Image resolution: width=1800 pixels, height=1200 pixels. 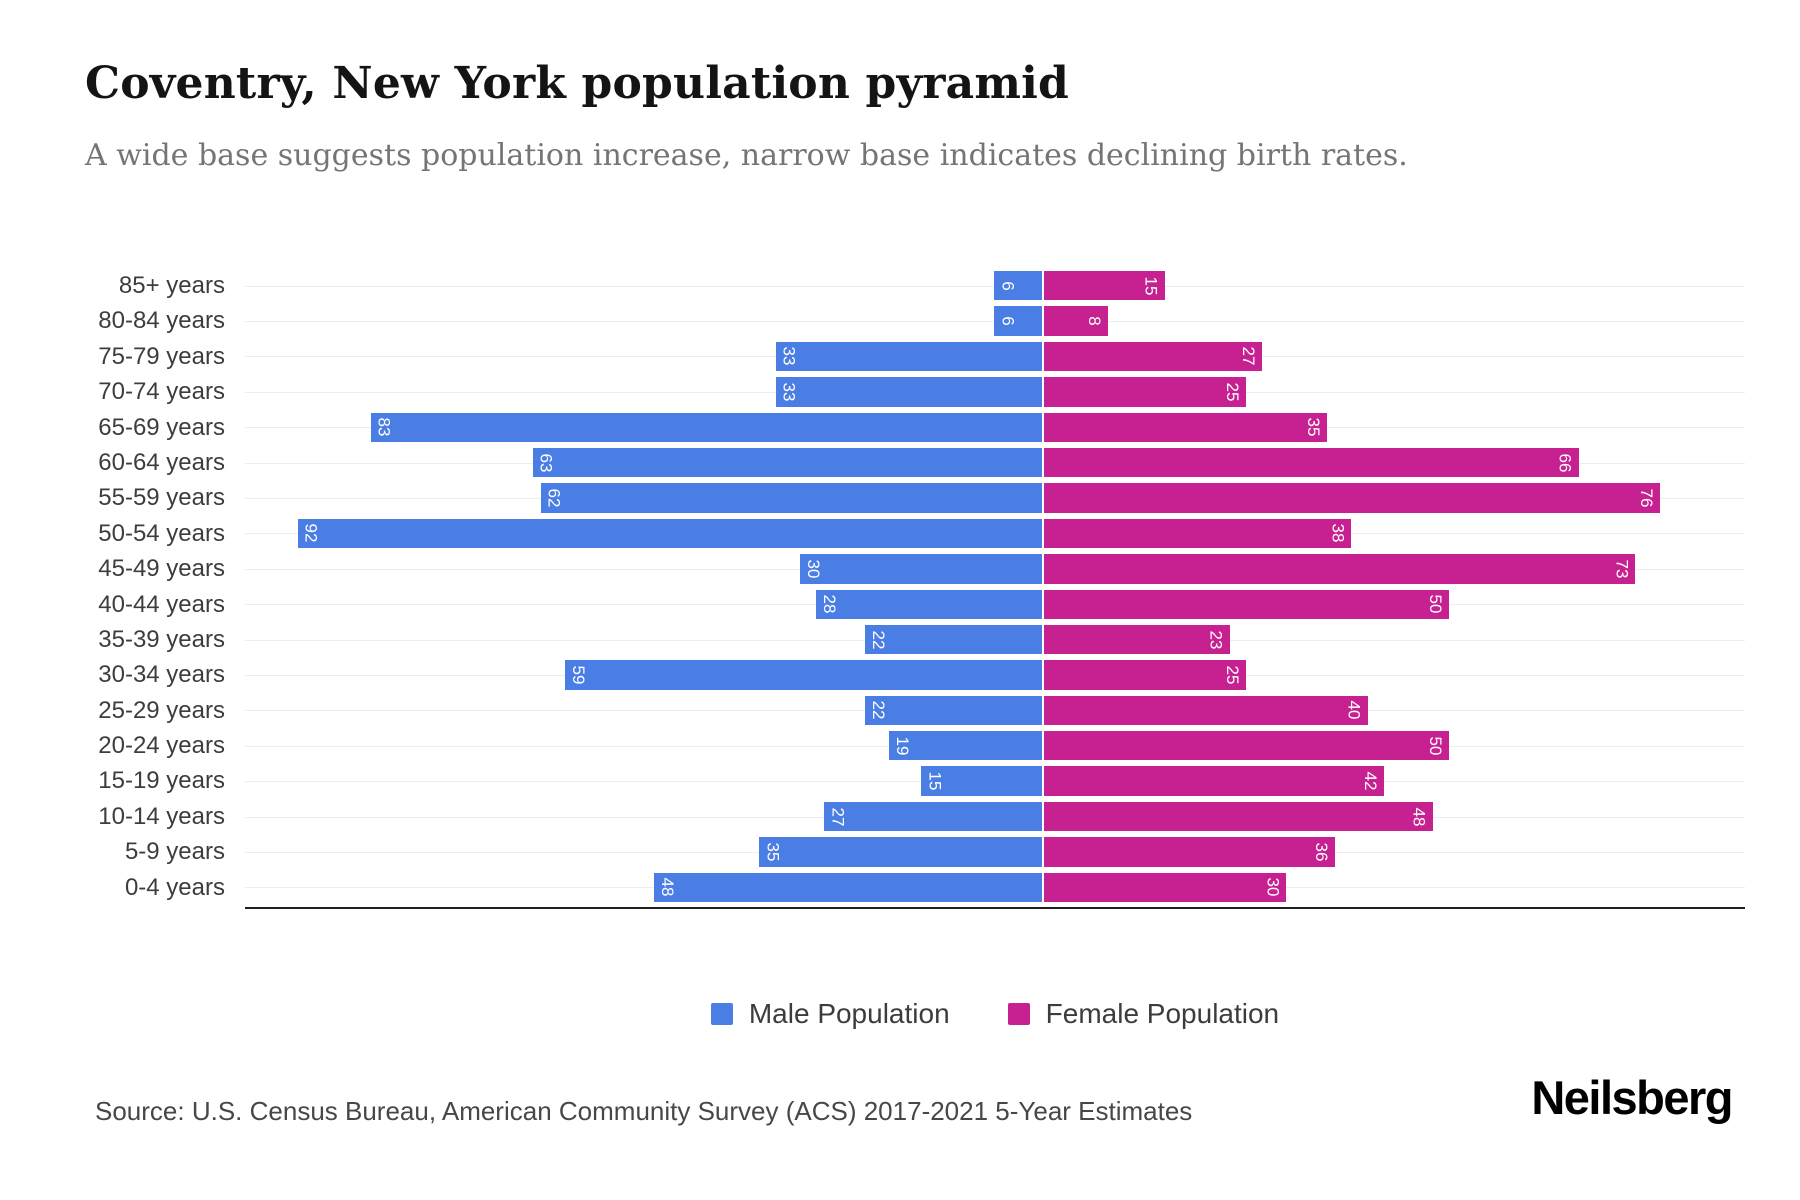 What do you see at coordinates (721, 1014) in the screenshot?
I see `male-legend-swatch-icon` at bounding box center [721, 1014].